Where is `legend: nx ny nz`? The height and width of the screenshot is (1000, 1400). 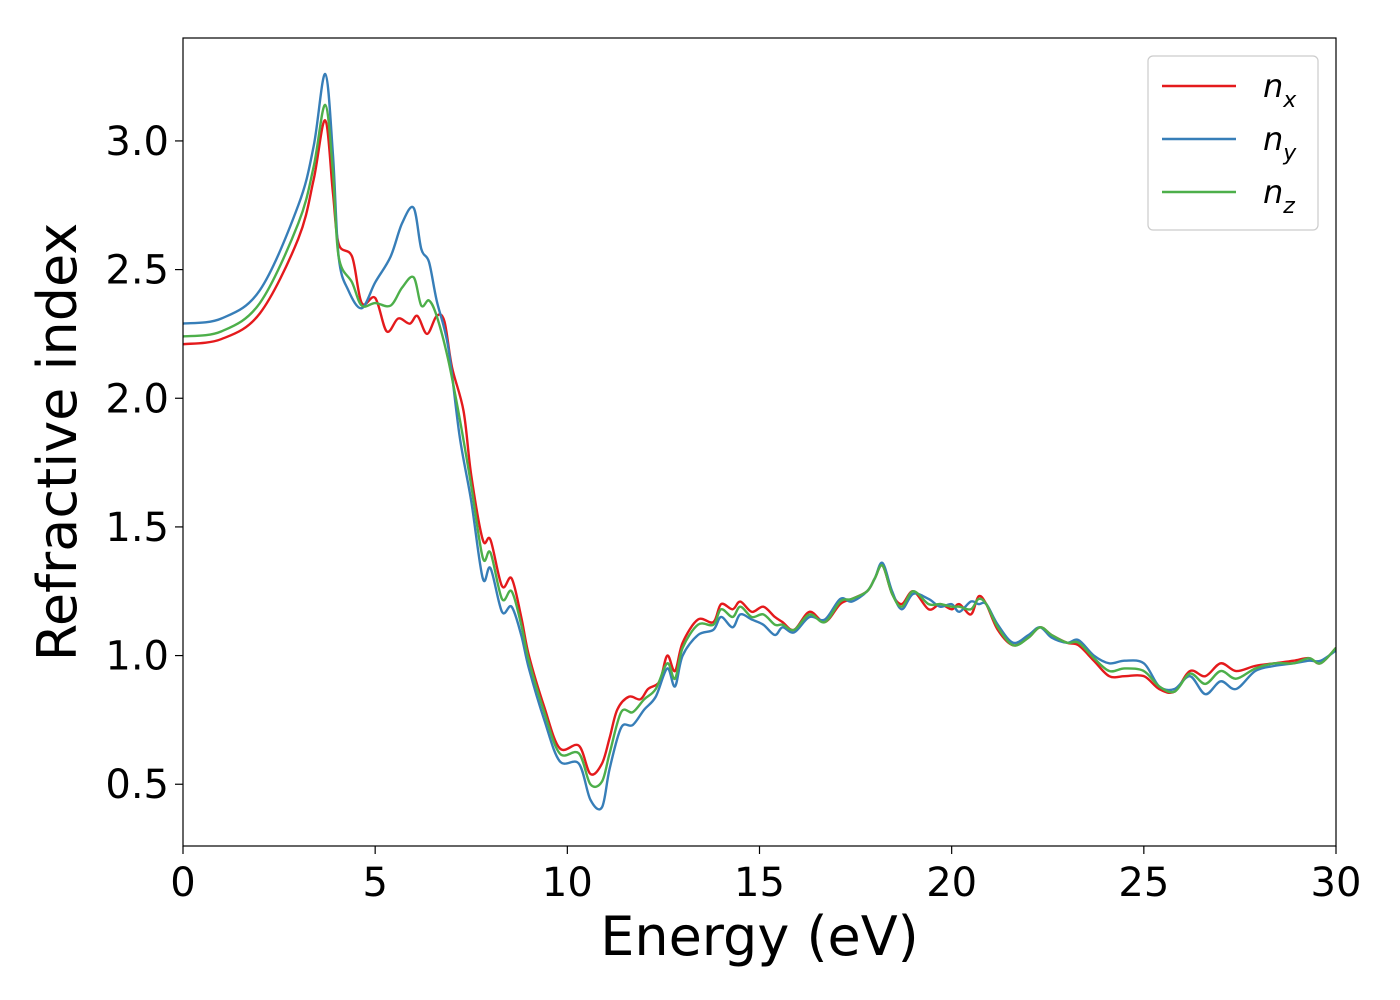 legend: nx ny nz is located at coordinates (1233, 143).